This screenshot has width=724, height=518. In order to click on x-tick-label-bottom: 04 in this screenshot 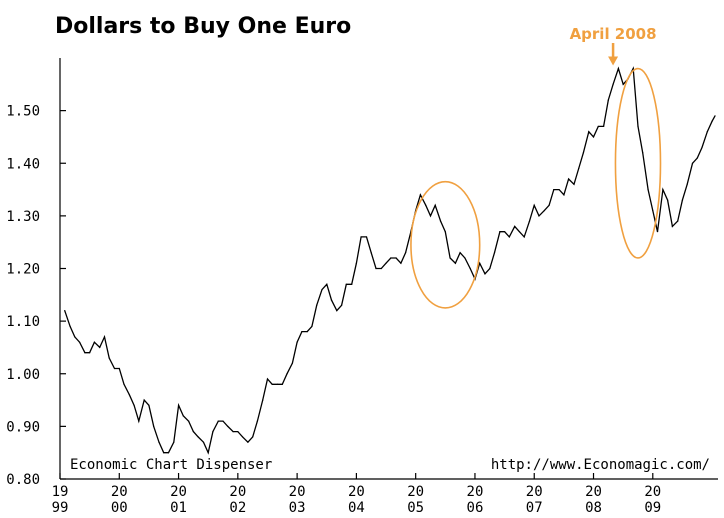, I will do `click(356, 508)`.